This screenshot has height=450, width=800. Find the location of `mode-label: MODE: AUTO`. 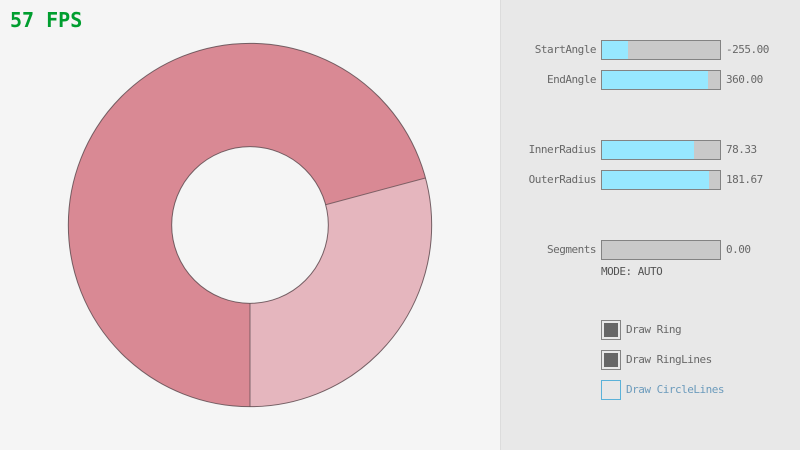

mode-label: MODE: AUTO is located at coordinates (632, 271).